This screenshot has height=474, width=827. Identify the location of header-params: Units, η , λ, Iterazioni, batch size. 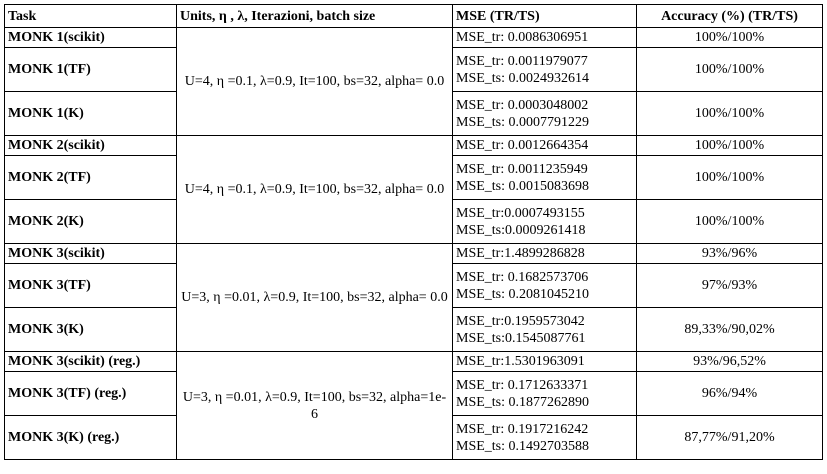
(314, 16).